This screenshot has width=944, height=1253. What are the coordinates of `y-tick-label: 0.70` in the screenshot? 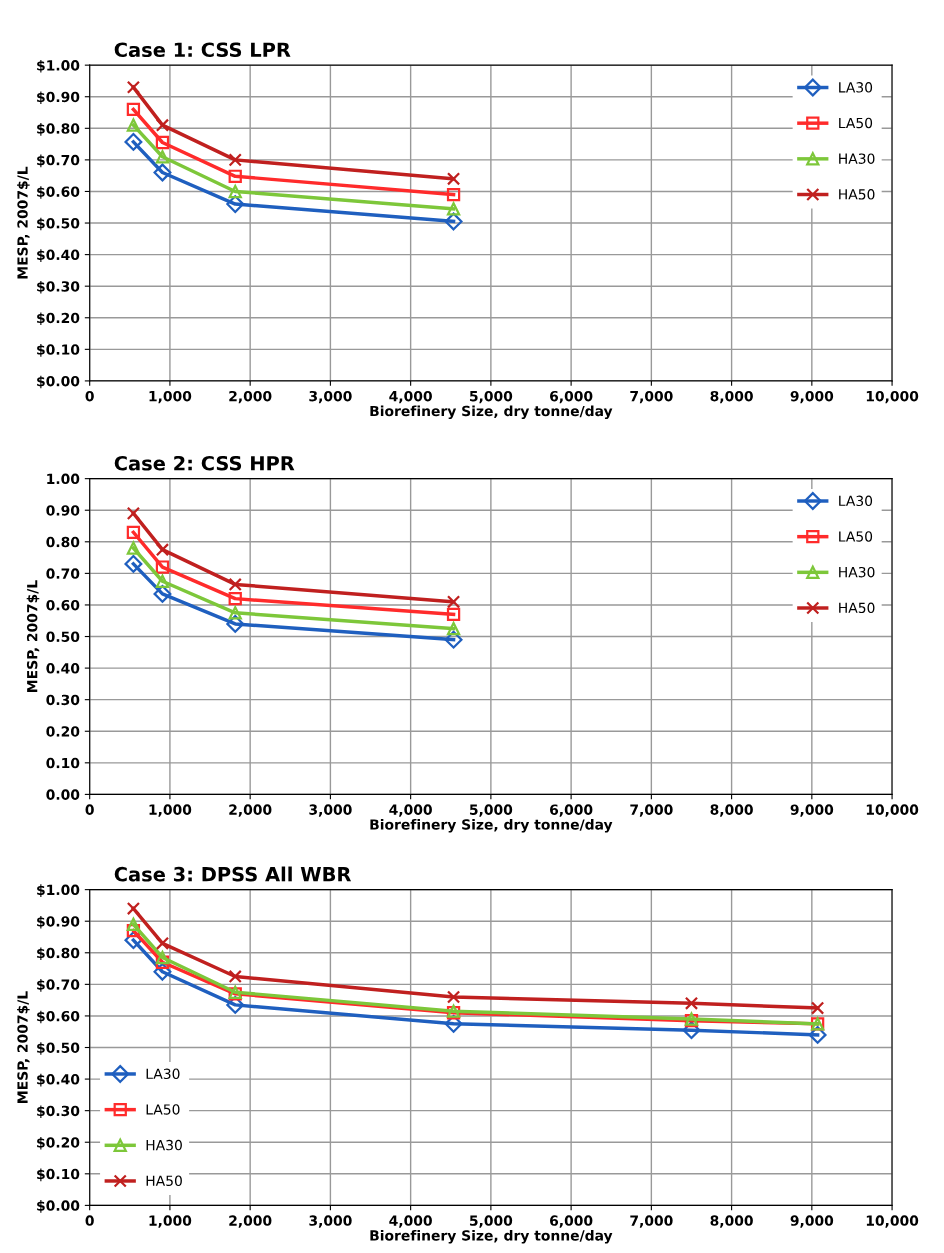 It's located at (63, 573).